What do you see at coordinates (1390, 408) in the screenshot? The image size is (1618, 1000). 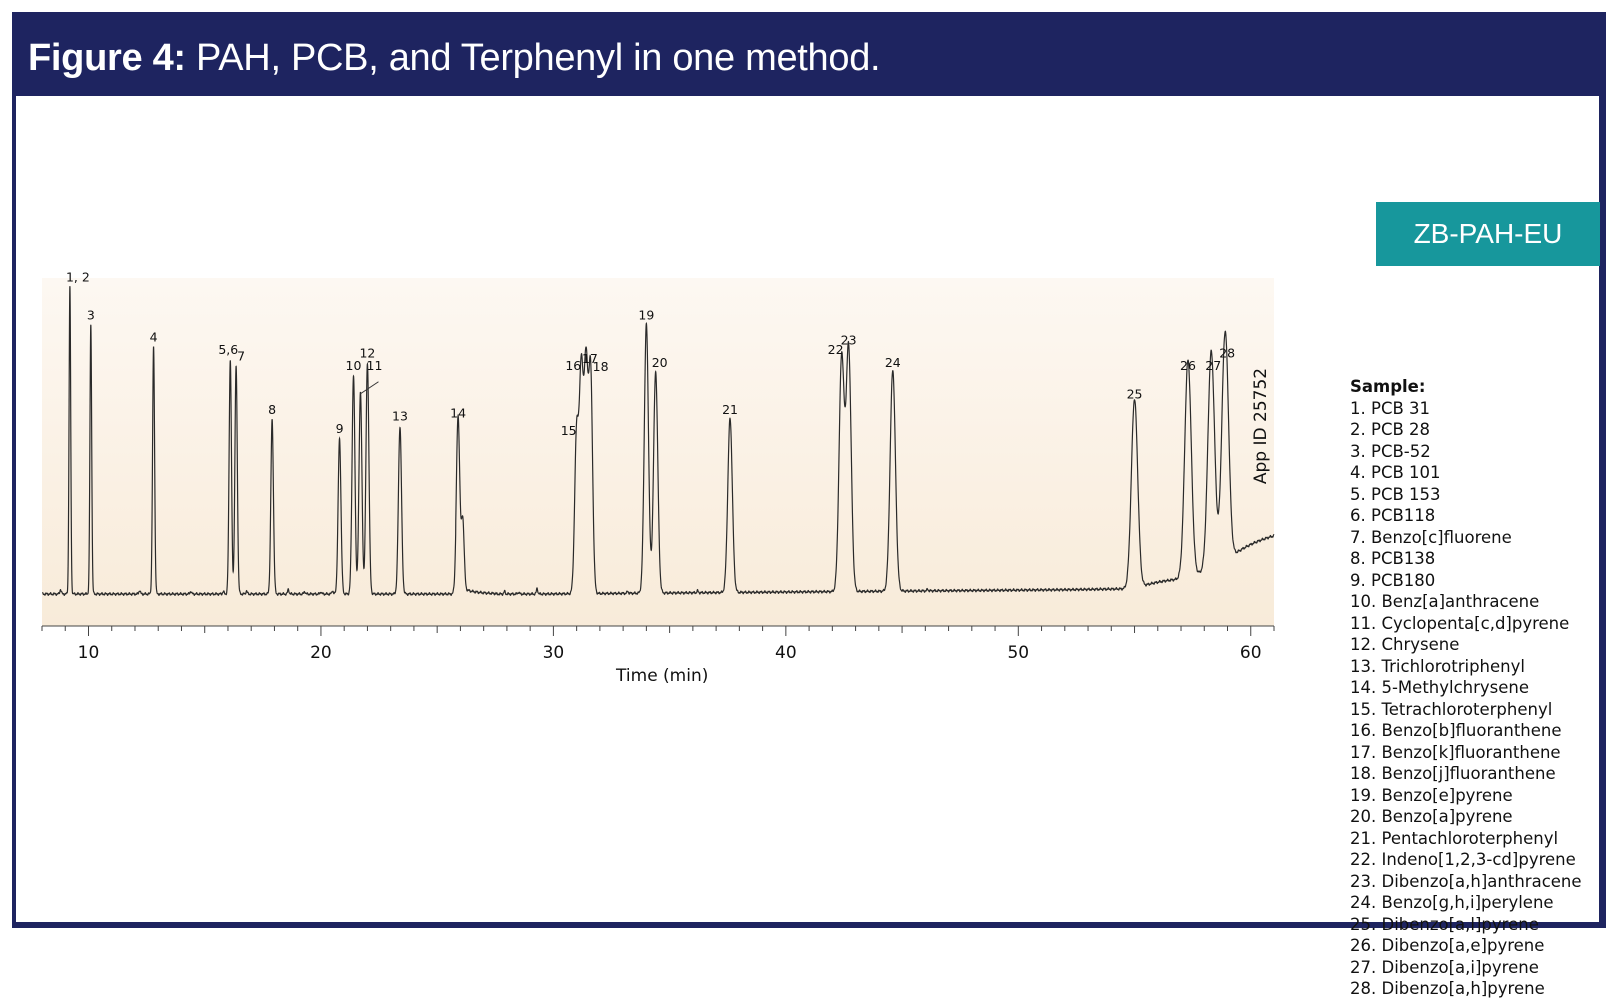 I see `legend-item: 1. PCB 31` at bounding box center [1390, 408].